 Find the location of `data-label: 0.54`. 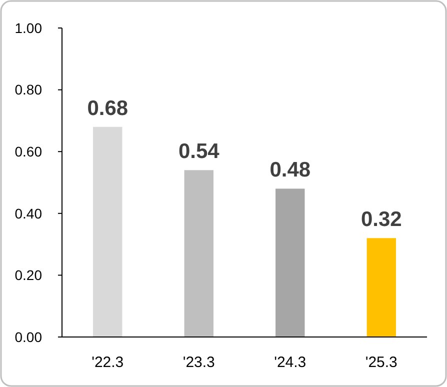

data-label: 0.54 is located at coordinates (199, 152).